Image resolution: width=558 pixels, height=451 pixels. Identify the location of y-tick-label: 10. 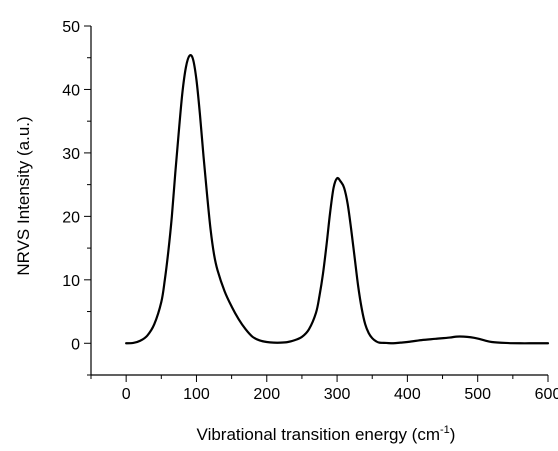
(71, 281).